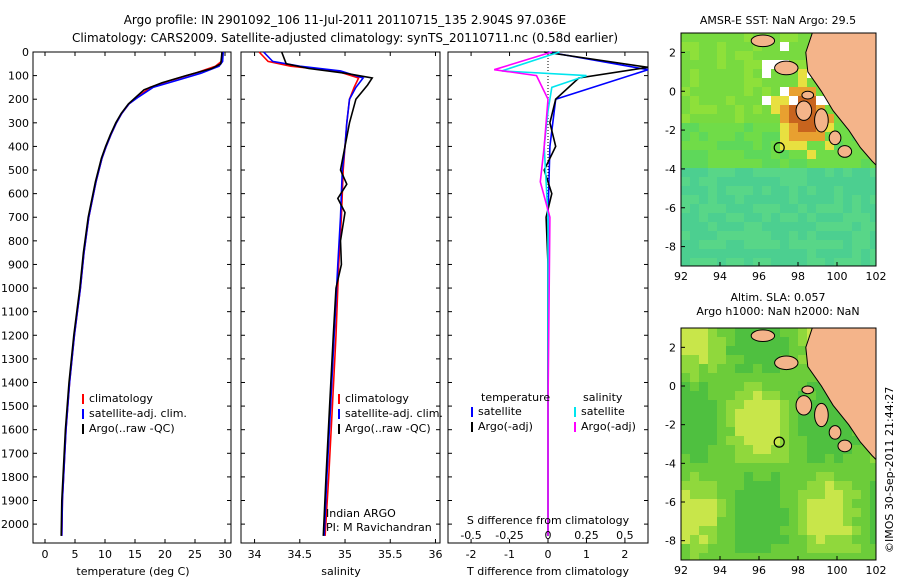  I want to click on x-tick-label: 94, so click(720, 570).